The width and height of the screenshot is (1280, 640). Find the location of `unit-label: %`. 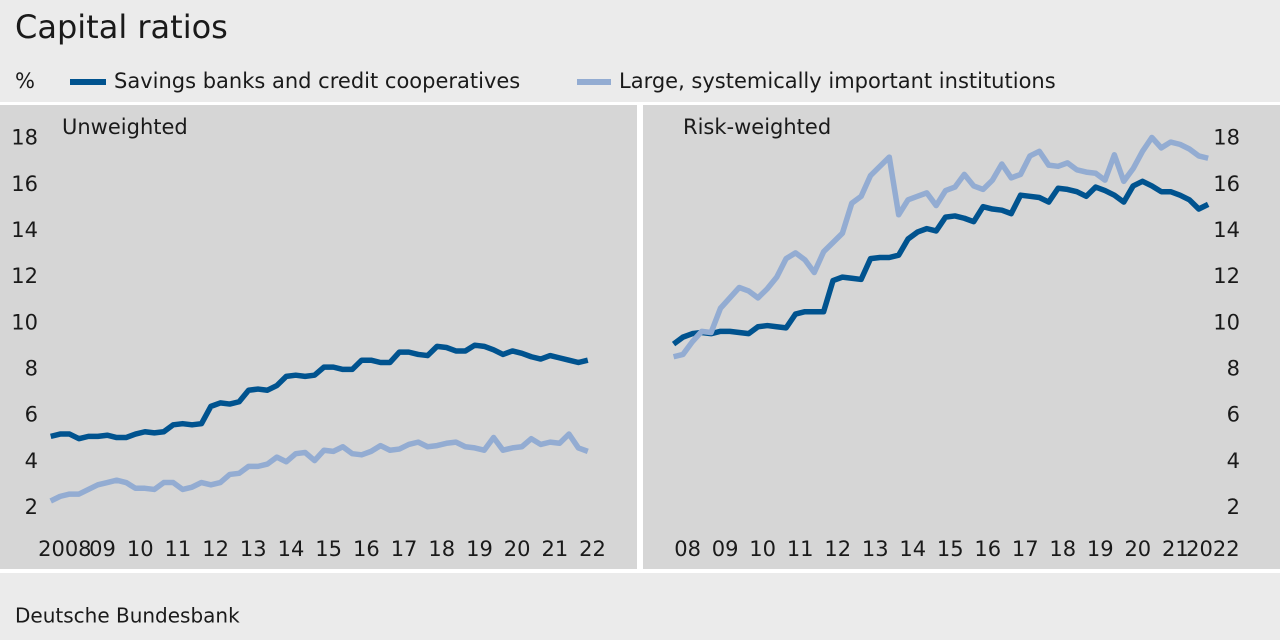

unit-label: % is located at coordinates (25, 81).